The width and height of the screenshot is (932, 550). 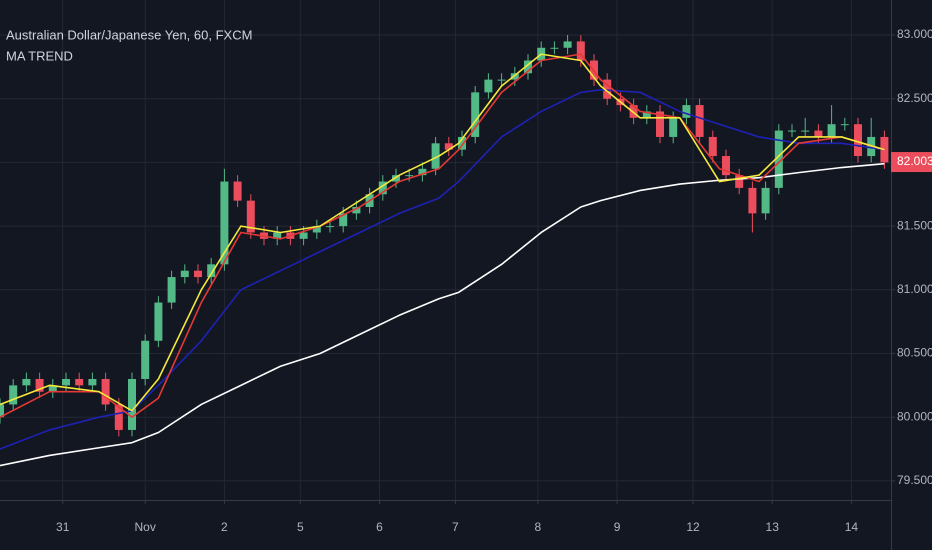 What do you see at coordinates (914, 98) in the screenshot?
I see `y-tick-label: 82.500` at bounding box center [914, 98].